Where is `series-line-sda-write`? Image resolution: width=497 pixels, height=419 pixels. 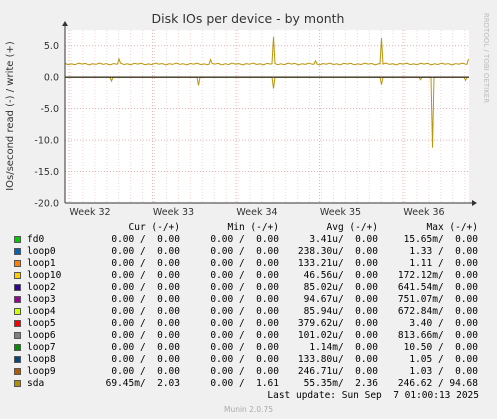
series-line-sda-write is located at coordinates (266, 51).